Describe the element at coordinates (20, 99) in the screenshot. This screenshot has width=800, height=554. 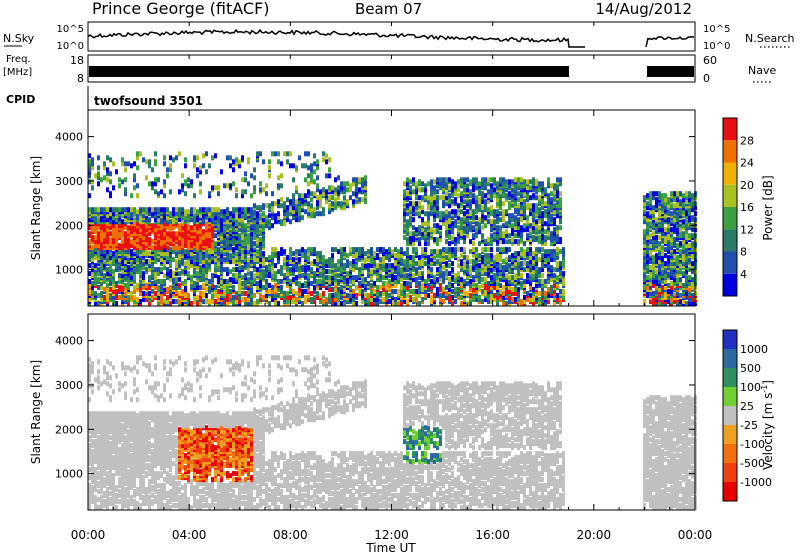
I see `cpid-label: CPID` at that location.